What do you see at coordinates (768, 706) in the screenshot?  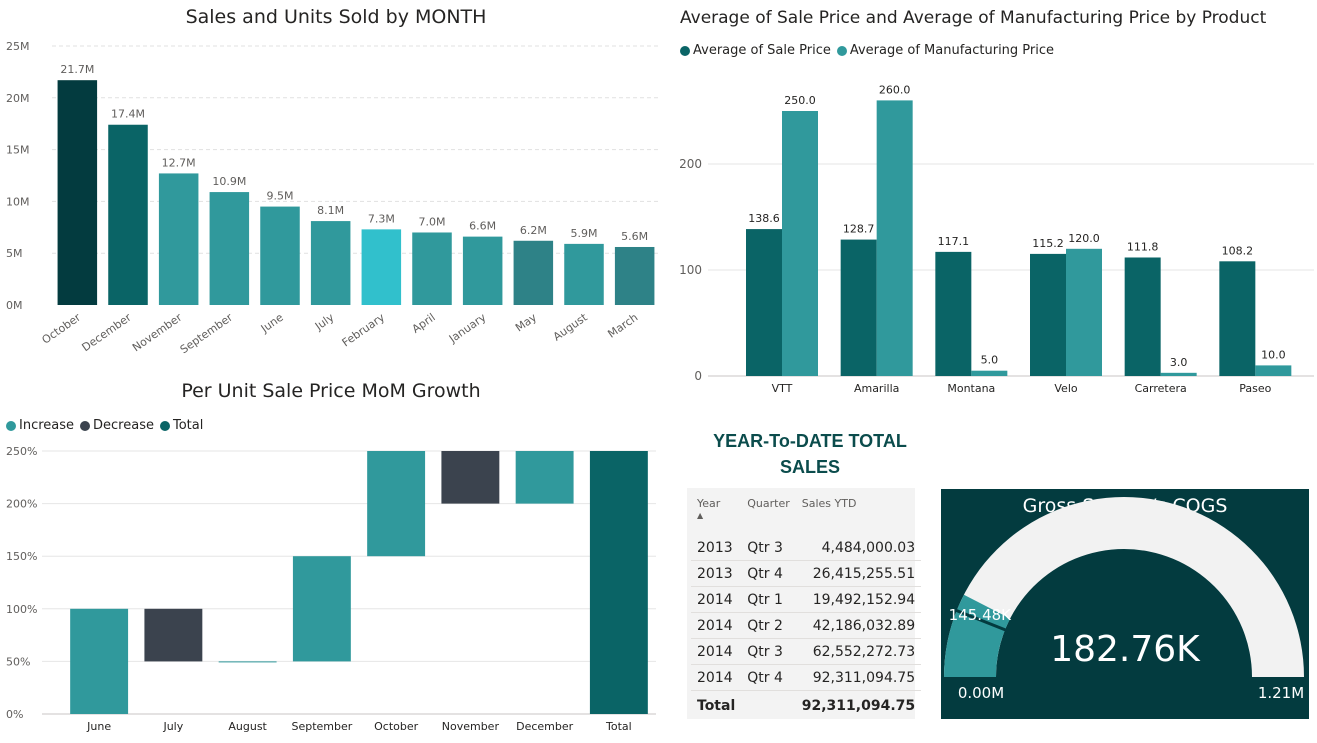 I see `total-quarter-empty` at bounding box center [768, 706].